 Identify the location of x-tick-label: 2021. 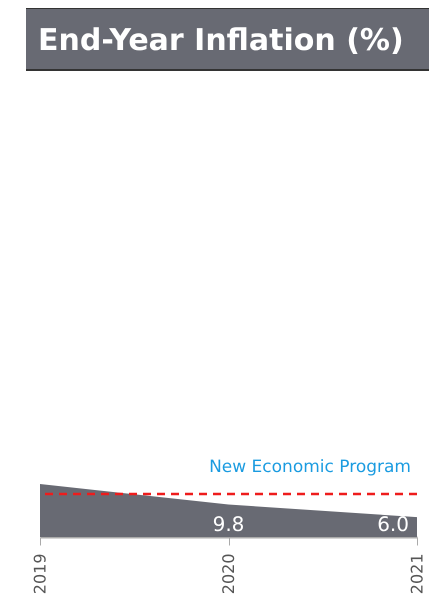
(417, 574).